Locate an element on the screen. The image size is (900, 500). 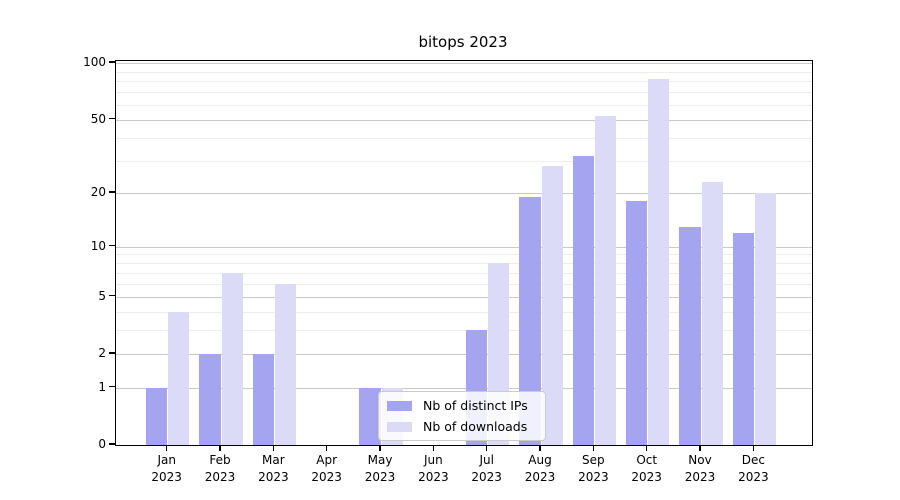
bar-nb-of-distinct-ips-aug-2023 is located at coordinates (530, 321).